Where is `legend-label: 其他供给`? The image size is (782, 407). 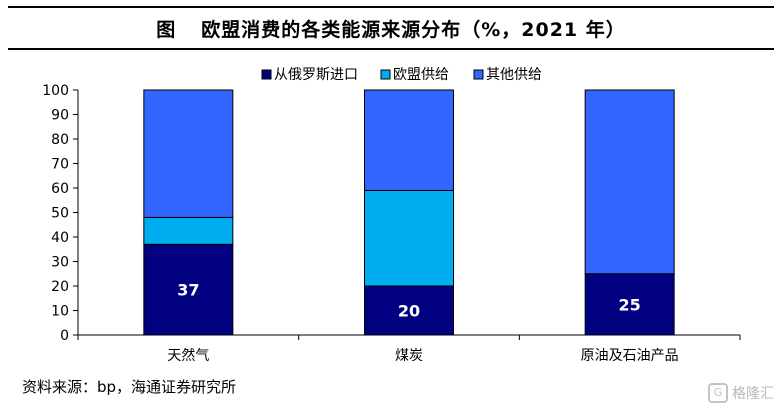
legend-label: 其他供给 is located at coordinates (514, 75).